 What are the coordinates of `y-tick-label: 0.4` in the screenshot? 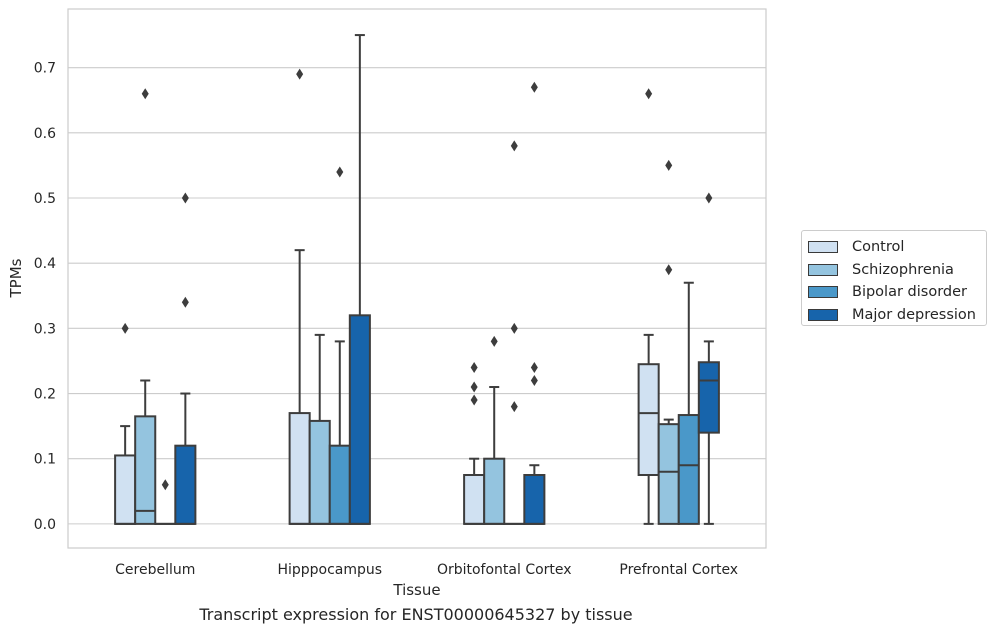 It's located at (45, 264).